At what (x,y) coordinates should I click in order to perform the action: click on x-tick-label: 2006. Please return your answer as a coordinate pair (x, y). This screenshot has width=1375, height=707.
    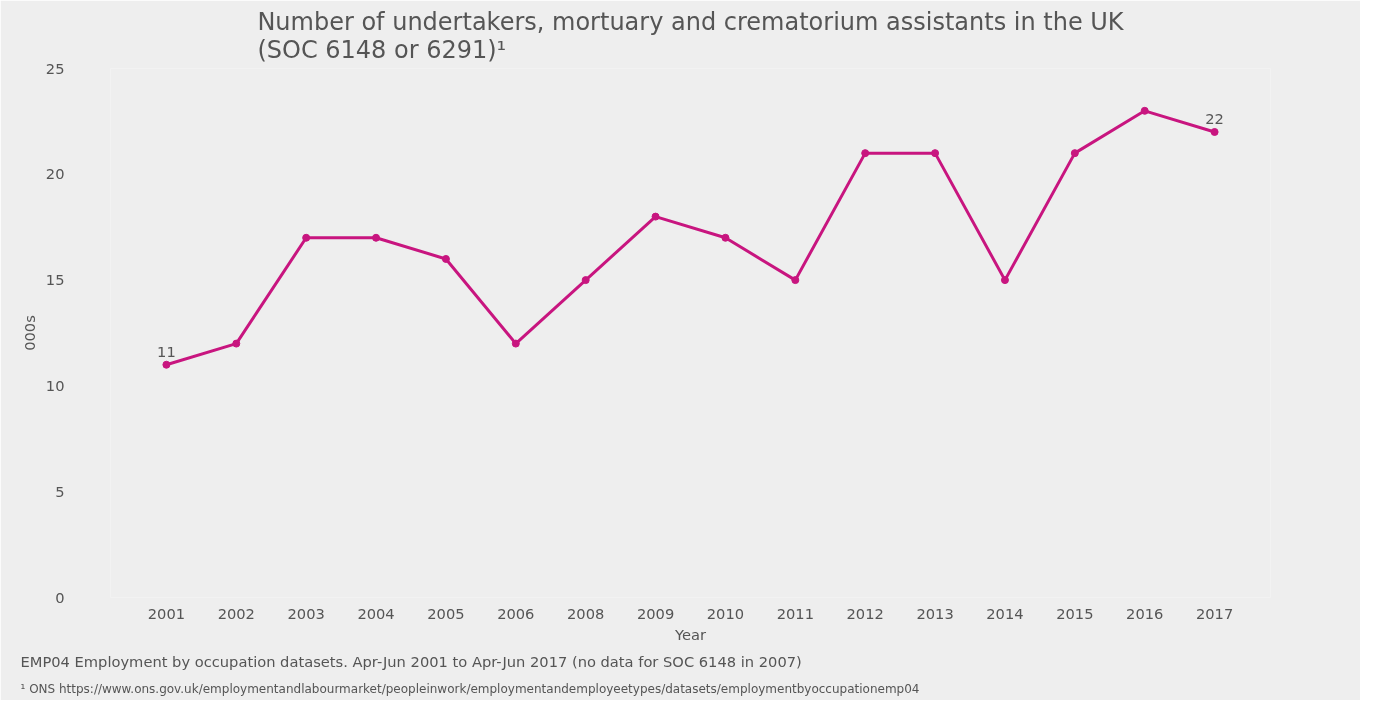
    Looking at the image, I should click on (516, 613).